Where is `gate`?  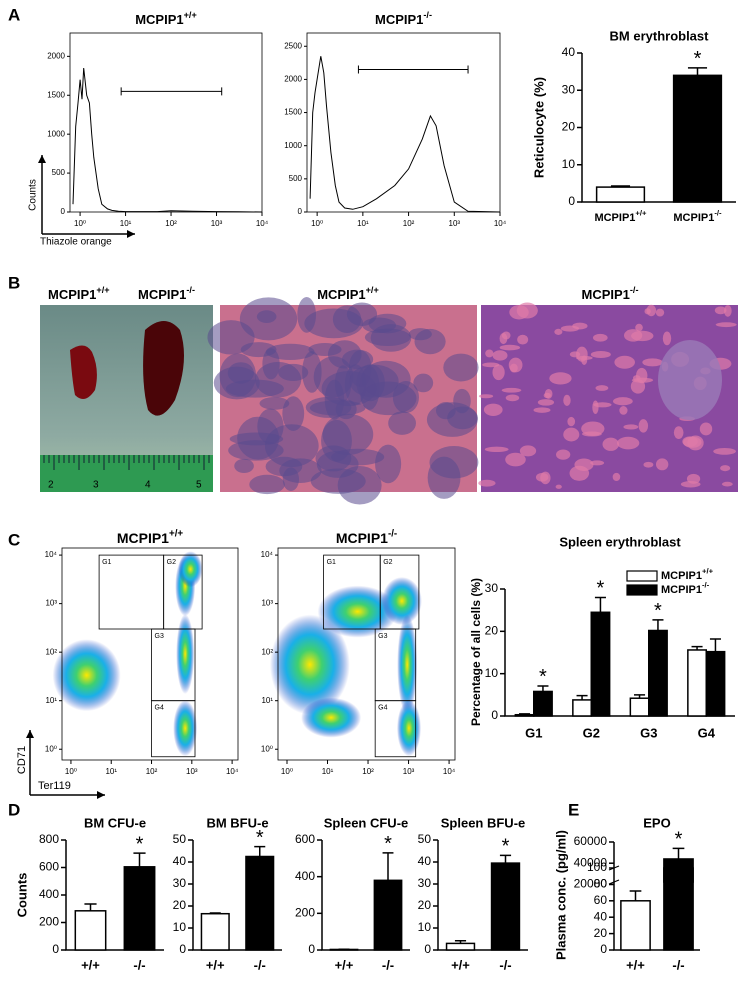 gate is located at coordinates (171, 91).